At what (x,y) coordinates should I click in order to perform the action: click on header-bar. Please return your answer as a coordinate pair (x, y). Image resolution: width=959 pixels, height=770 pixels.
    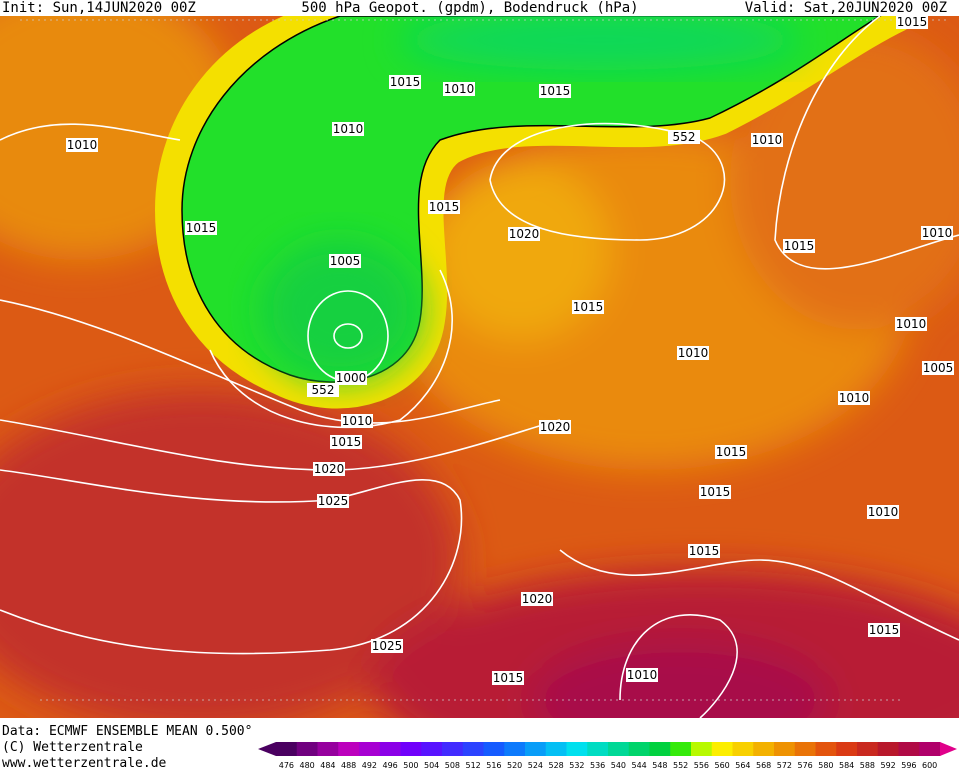
    Looking at the image, I should click on (479, 8).